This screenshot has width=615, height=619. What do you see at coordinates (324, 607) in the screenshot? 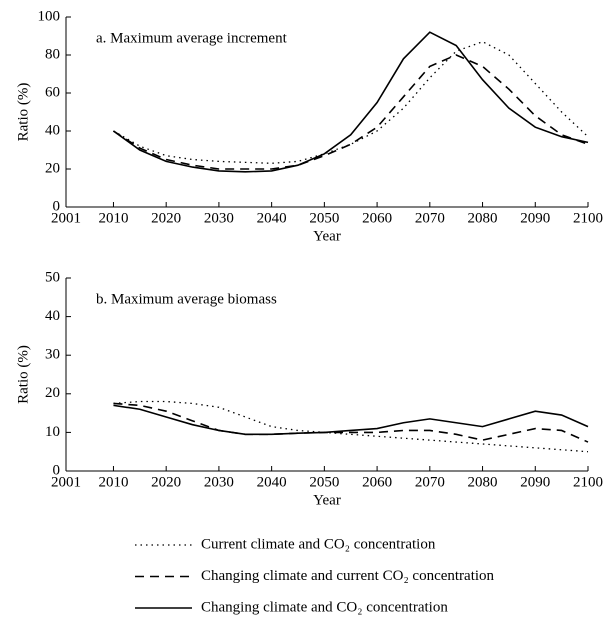
I see `legend-label: Changing climate and CO₂ concentration` at bounding box center [324, 607].